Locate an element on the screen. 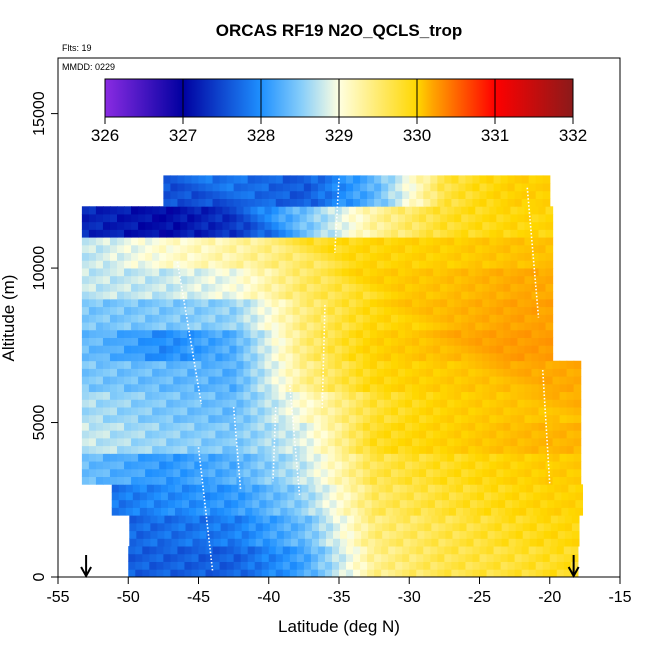 This screenshot has width=650, height=650. colorbar-tick-label: 332 is located at coordinates (573, 135).